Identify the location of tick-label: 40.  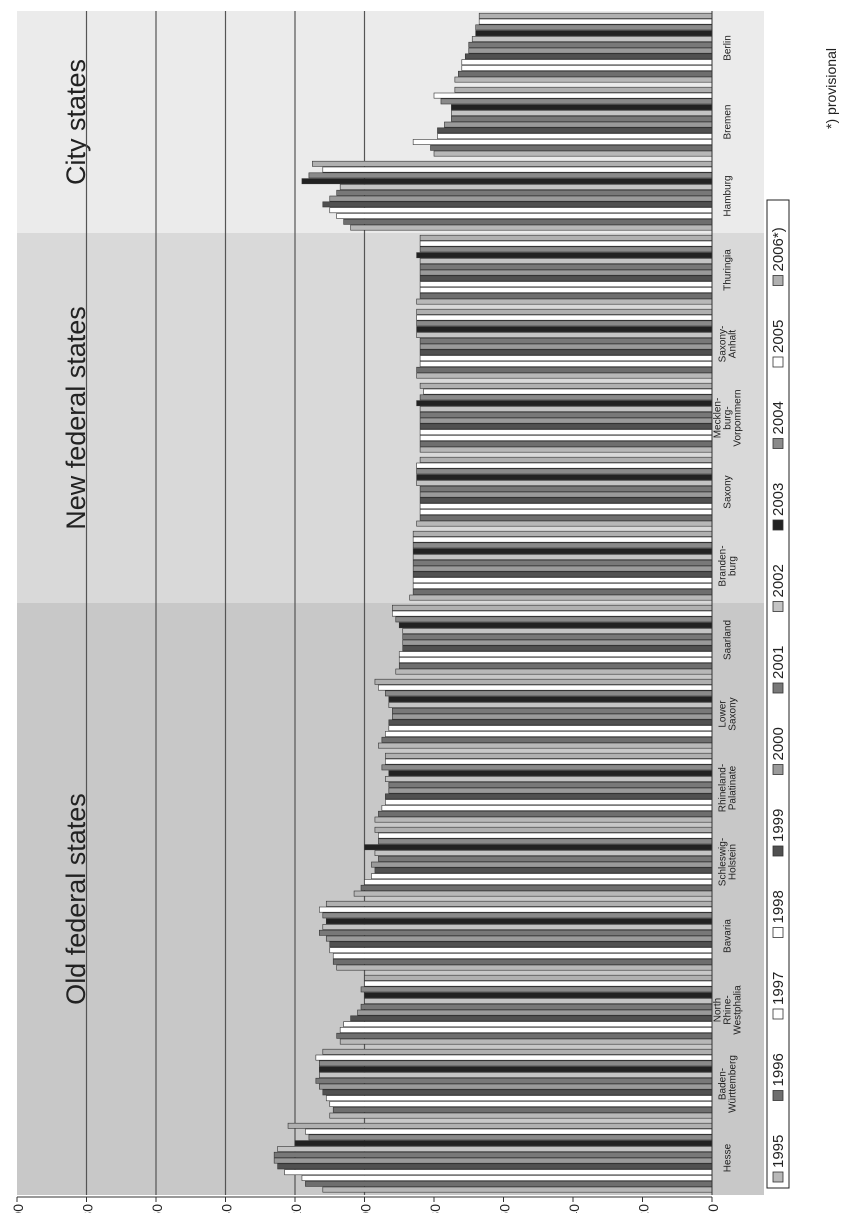
(574, 1208).